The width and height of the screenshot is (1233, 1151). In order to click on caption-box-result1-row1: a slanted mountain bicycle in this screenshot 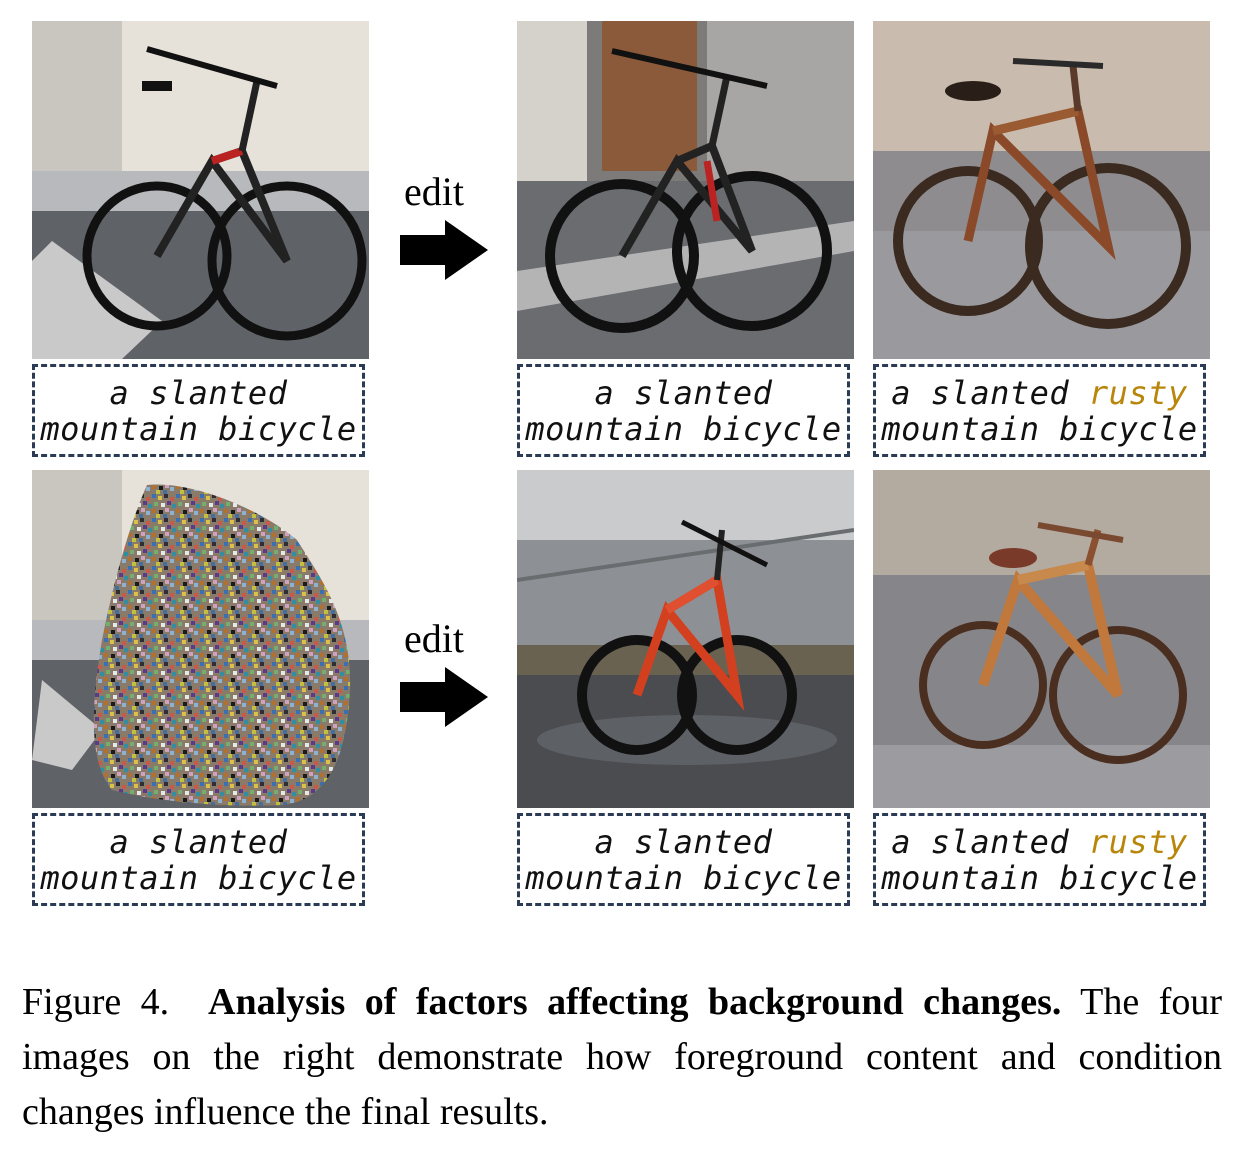, I will do `click(683, 410)`.